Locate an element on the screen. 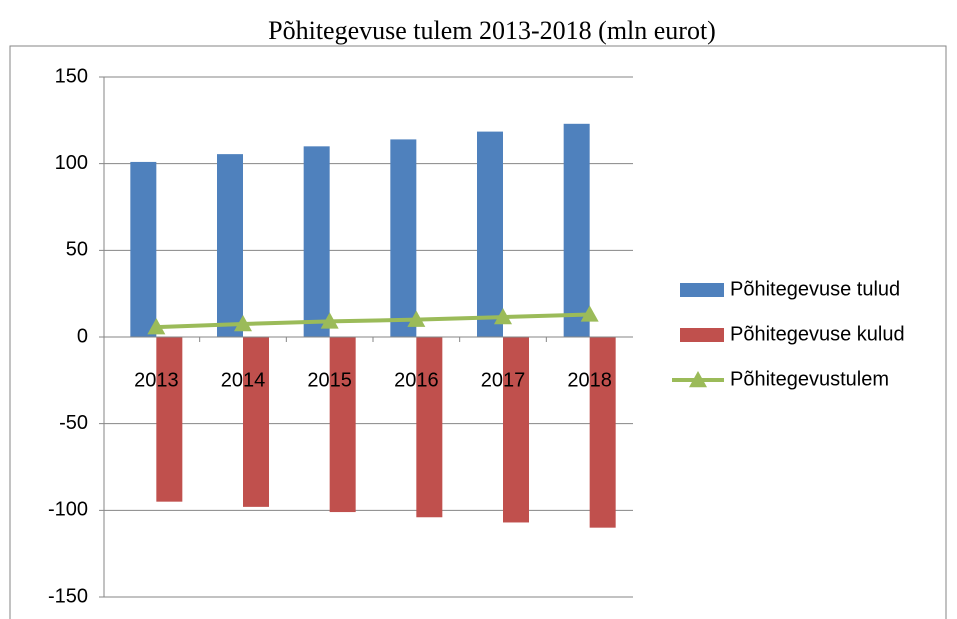 The height and width of the screenshot is (619, 957). y-tick-label: 50 is located at coordinates (77, 250).